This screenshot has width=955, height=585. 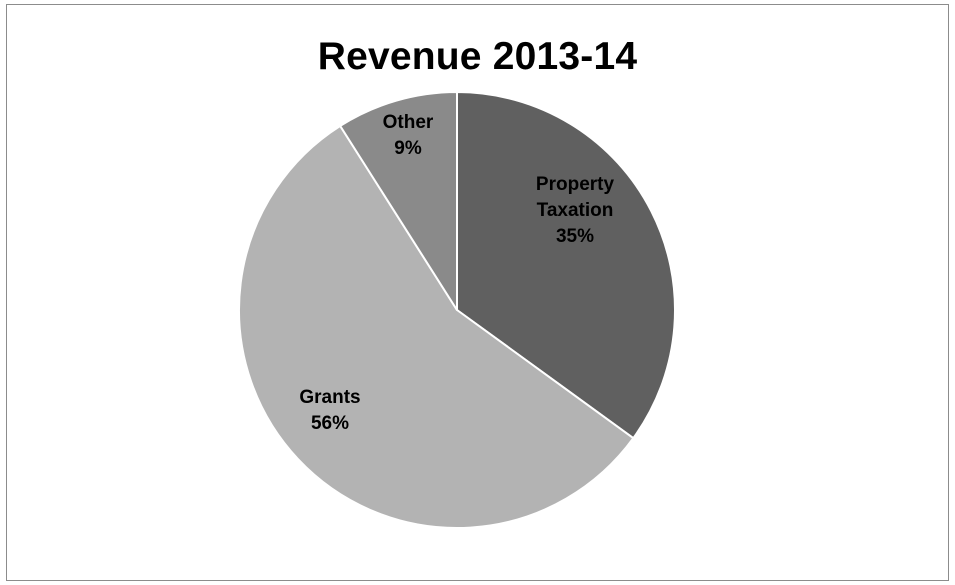 I want to click on data-label-property-taxation: Property Taxation 35%, so click(x=575, y=210).